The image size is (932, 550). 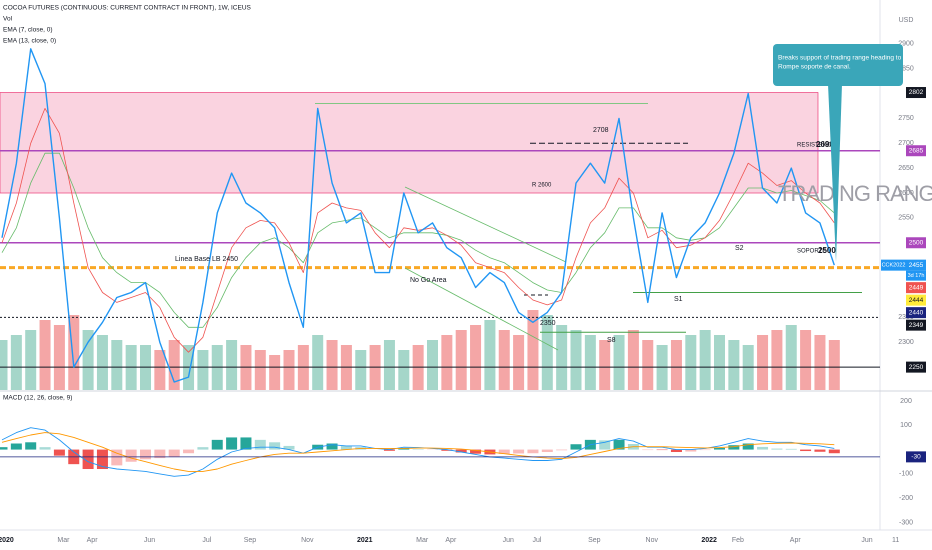 I want to click on countdown: 3d 17h, so click(x=916, y=276).